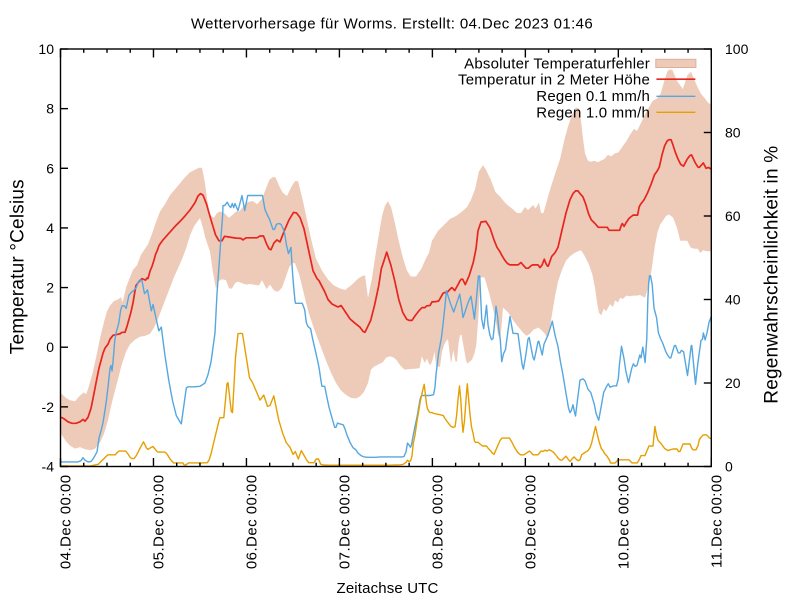 The image size is (800, 600). Describe the element at coordinates (557, 63) in the screenshot. I see `svg-text: Absoluter Temperaturfehler` at that location.